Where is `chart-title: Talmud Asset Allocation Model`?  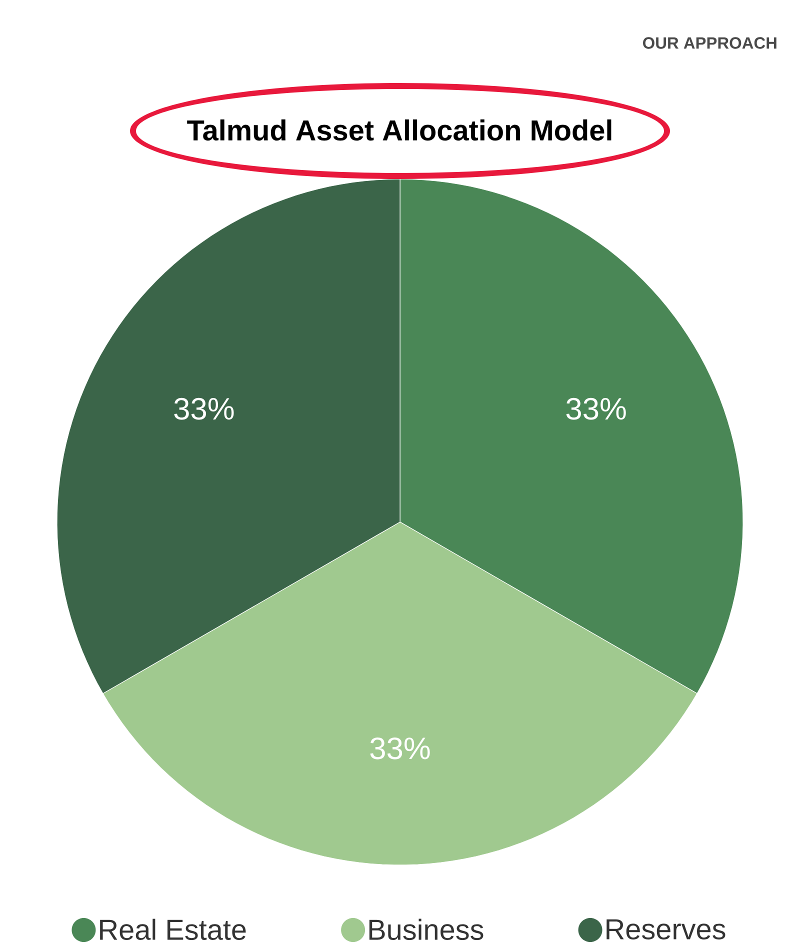 chart-title: Talmud Asset Allocation Model is located at coordinates (399, 130).